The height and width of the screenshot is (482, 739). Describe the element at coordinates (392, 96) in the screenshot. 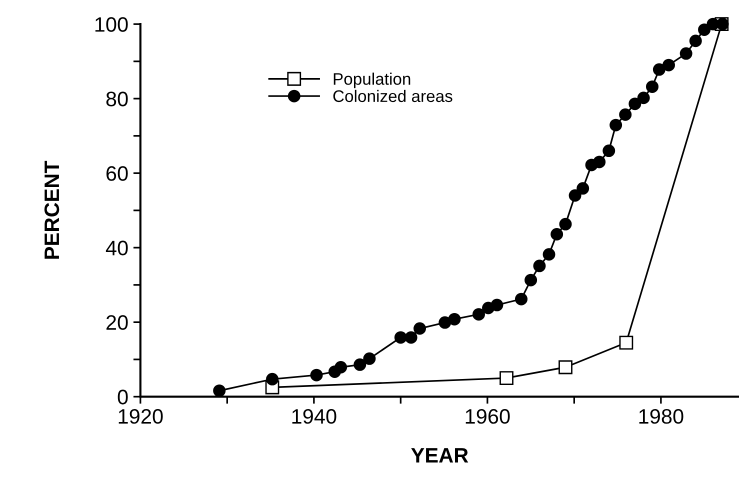

I see `legend-label: Colonized areas` at that location.